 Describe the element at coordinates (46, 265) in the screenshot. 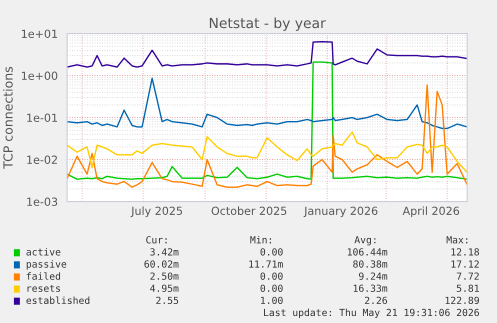

I see `legend-label: passive` at that location.